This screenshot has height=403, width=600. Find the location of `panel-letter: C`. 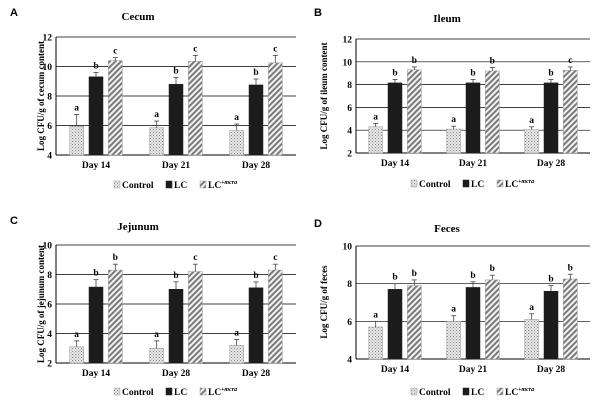

panel-letter: C is located at coordinates (14, 221).